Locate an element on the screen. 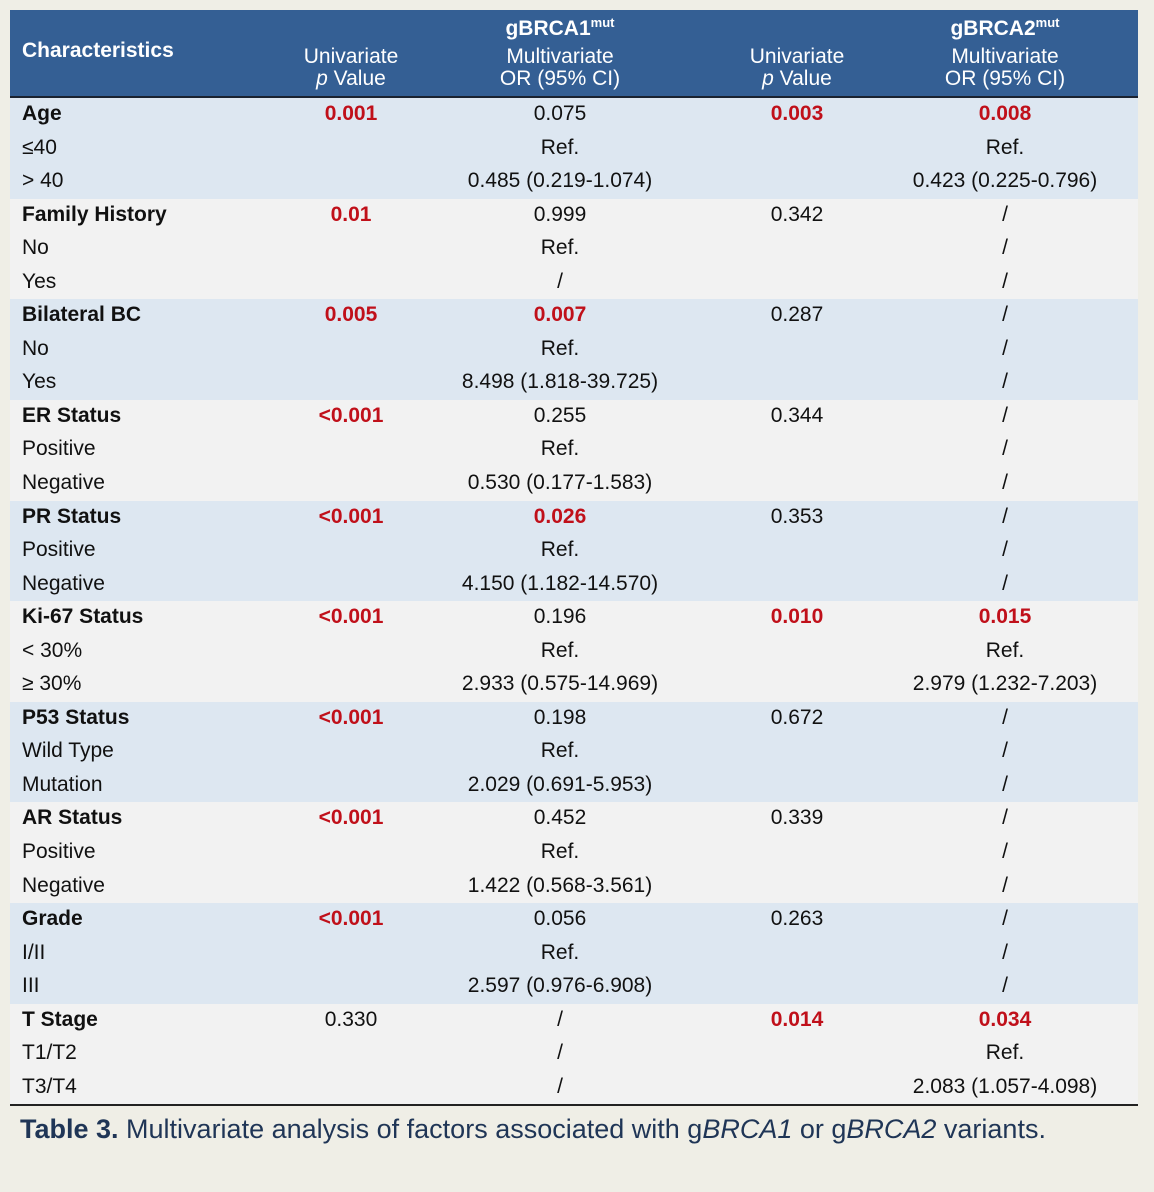 This screenshot has width=1154, height=1192. gbrca1-univariate-p: 0.330 is located at coordinates (351, 1019).